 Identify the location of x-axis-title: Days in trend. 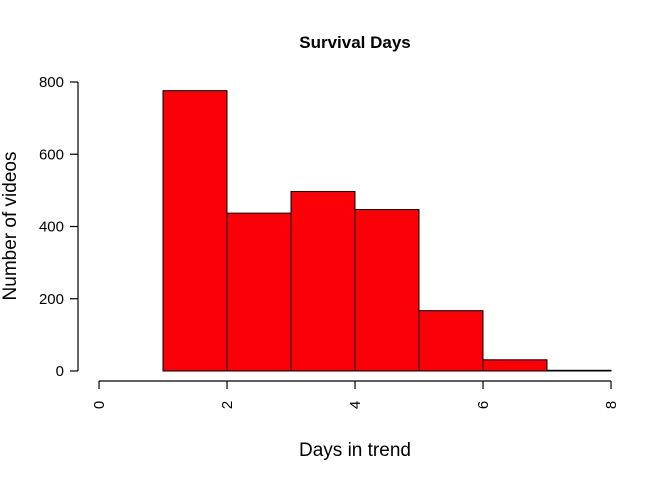
(355, 450).